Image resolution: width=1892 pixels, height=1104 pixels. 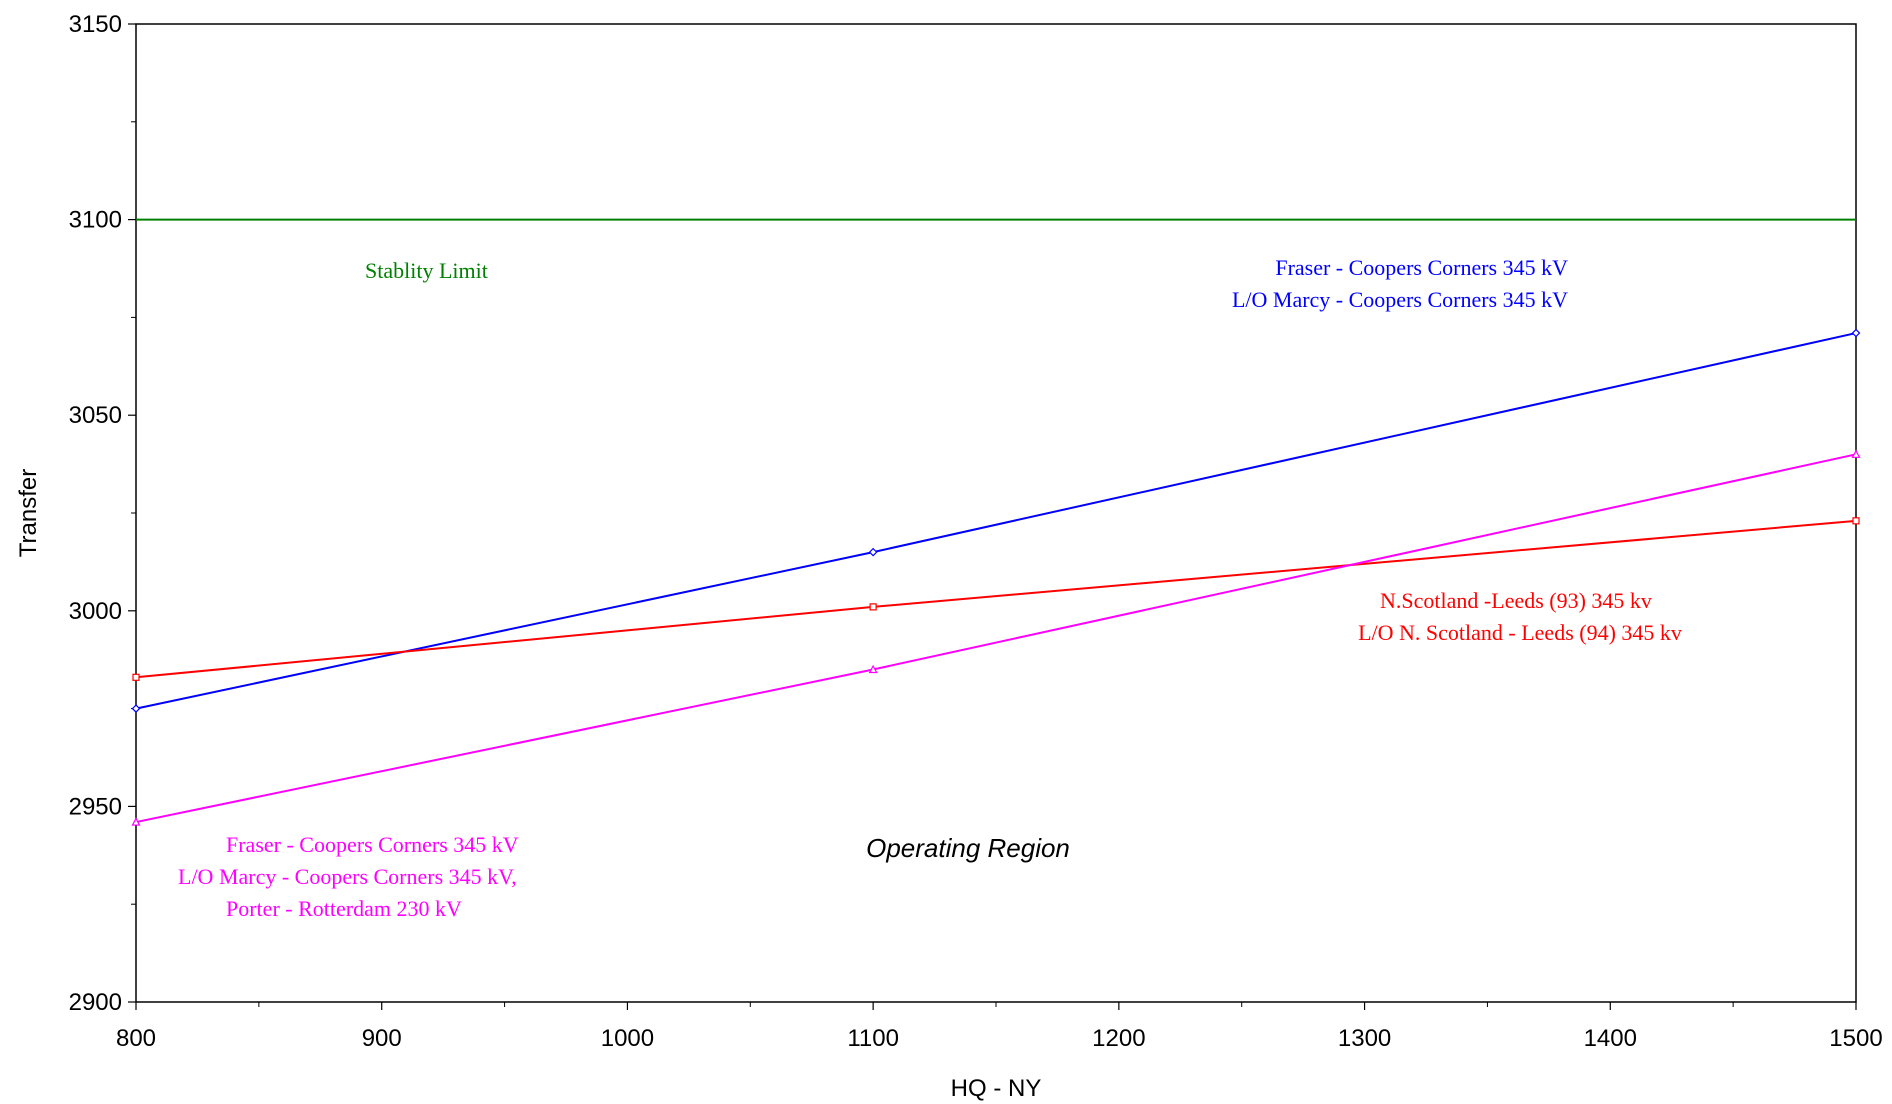 I want to click on blue-series-label-line1: Fraser - Coopers Corners 345 kV, so click(x=1421, y=267).